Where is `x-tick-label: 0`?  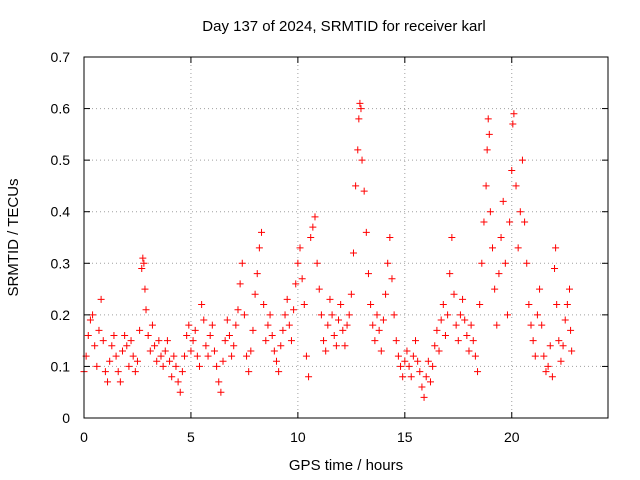
x-tick-label: 0 is located at coordinates (84, 437).